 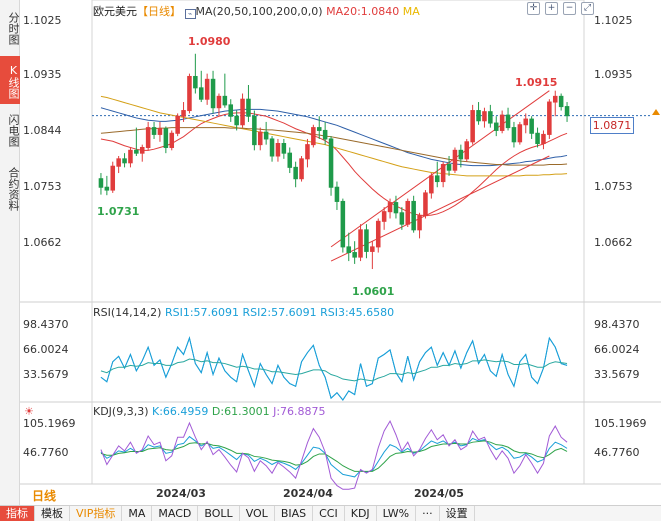 What do you see at coordinates (219, 513) in the screenshot?
I see `toolbar-boll: BOLL` at bounding box center [219, 513].